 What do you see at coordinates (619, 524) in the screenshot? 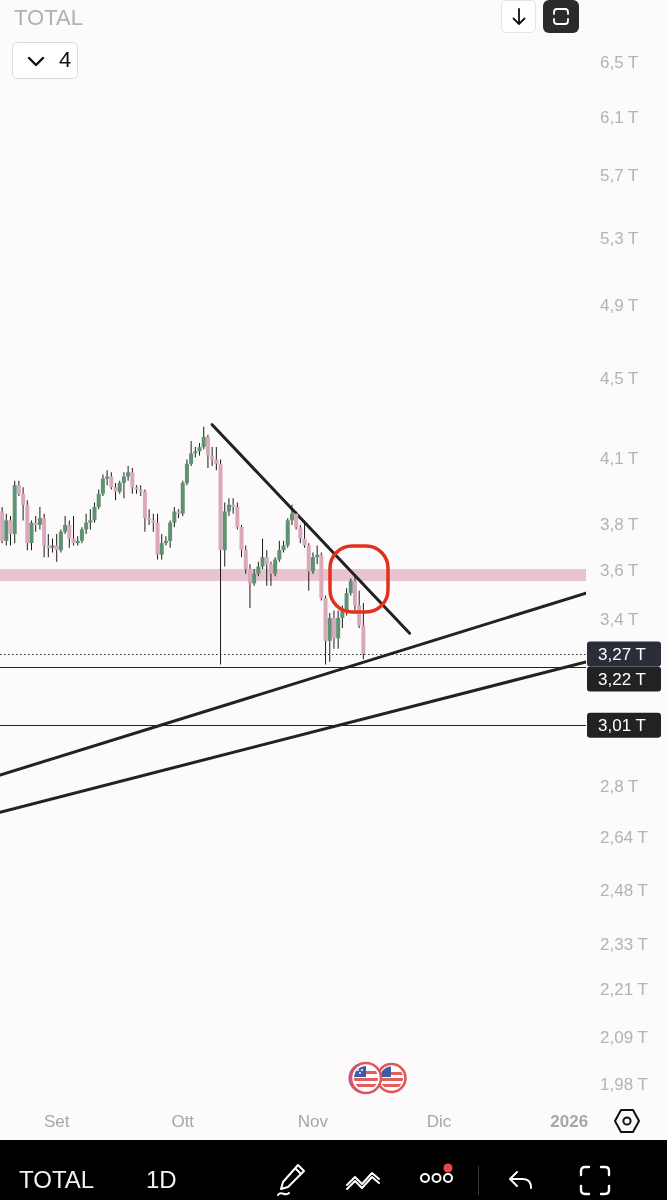
I see `y-tick-label: 3,8 T` at bounding box center [619, 524].